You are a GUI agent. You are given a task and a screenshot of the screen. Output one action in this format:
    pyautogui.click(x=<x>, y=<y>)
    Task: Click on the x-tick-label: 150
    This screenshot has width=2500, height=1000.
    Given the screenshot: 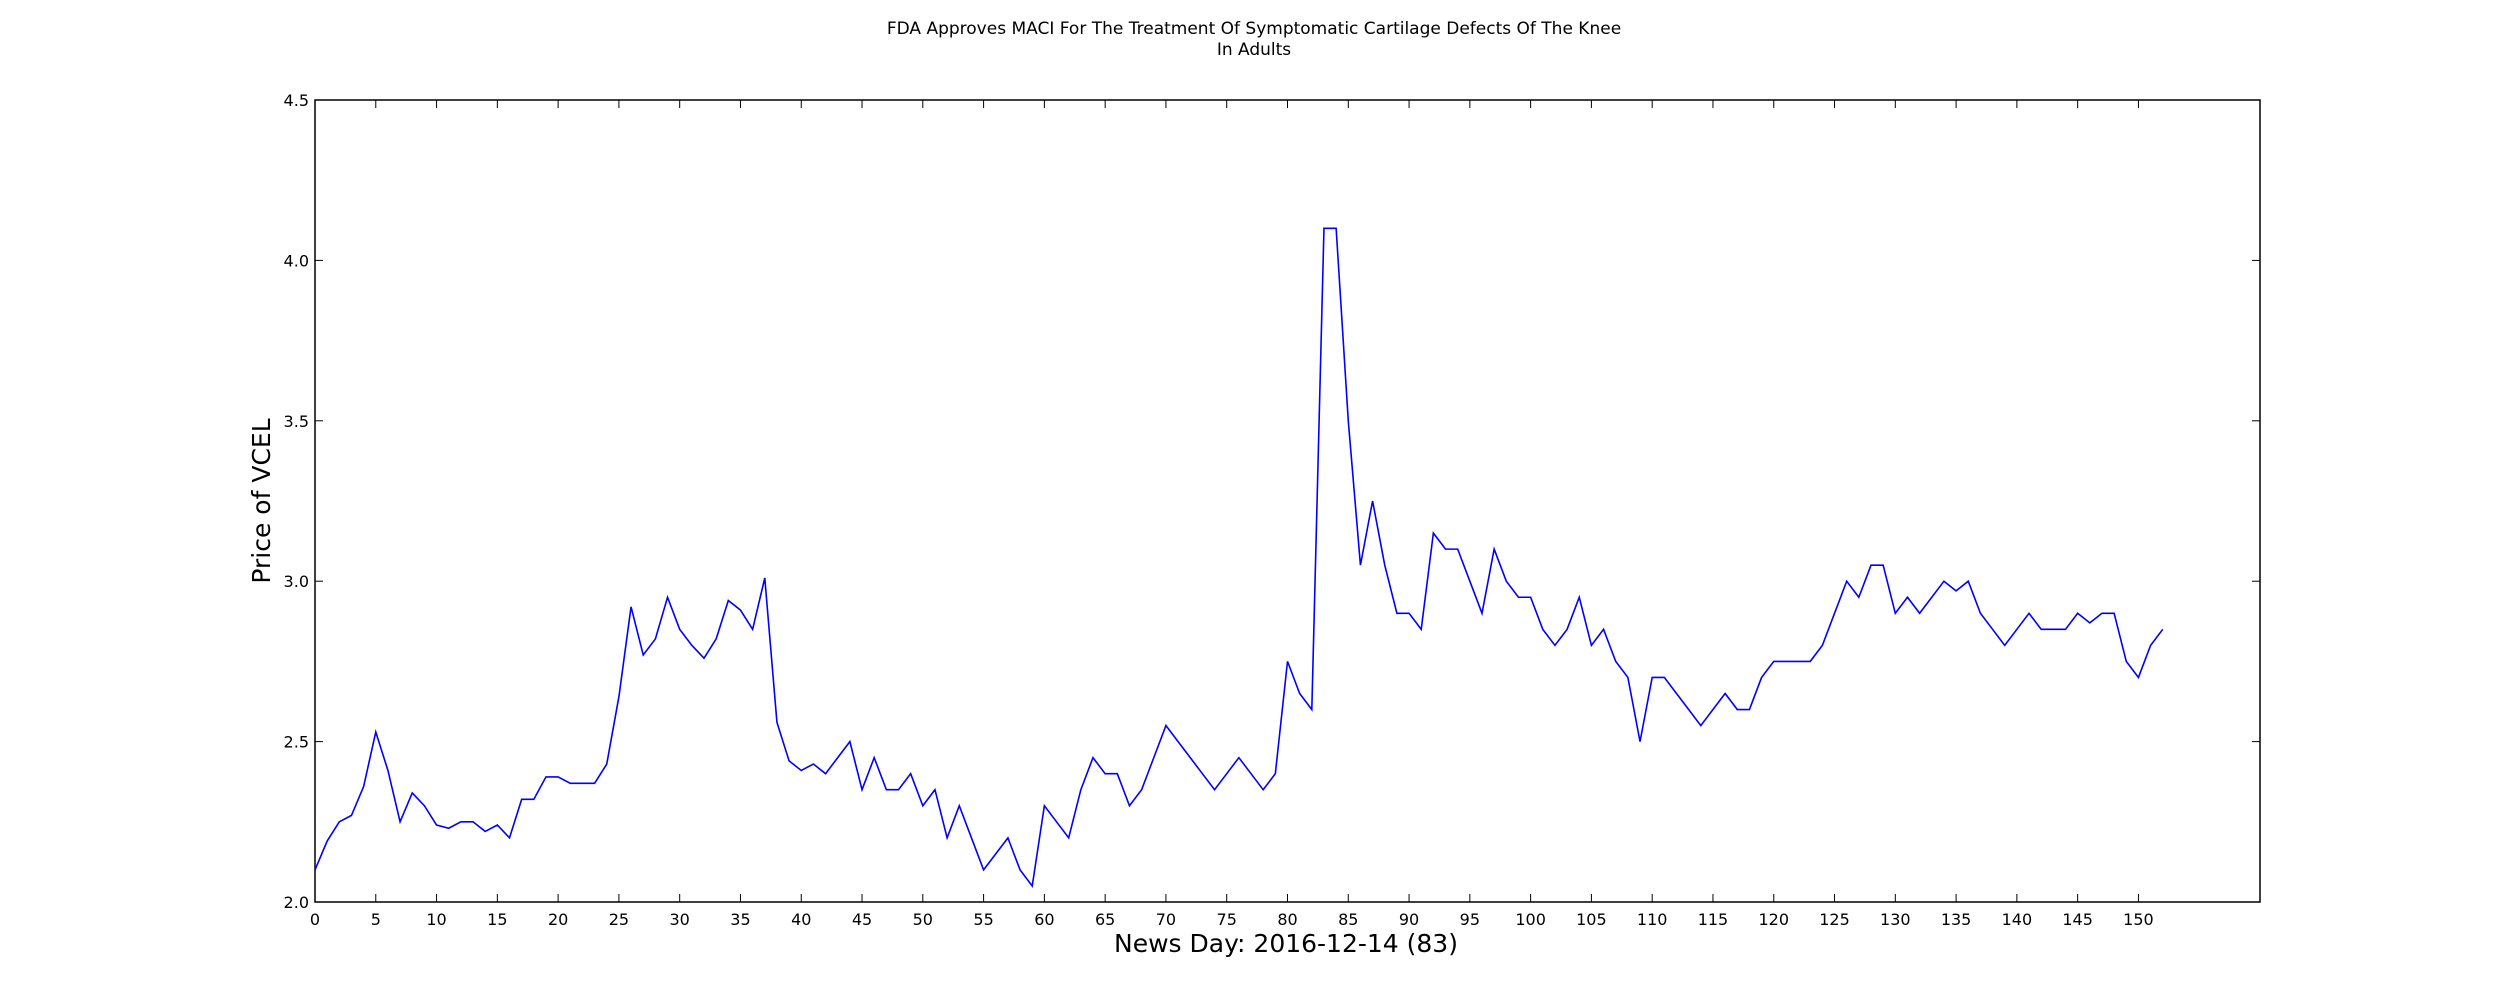 What is the action you would take?
    pyautogui.click(x=2138, y=919)
    